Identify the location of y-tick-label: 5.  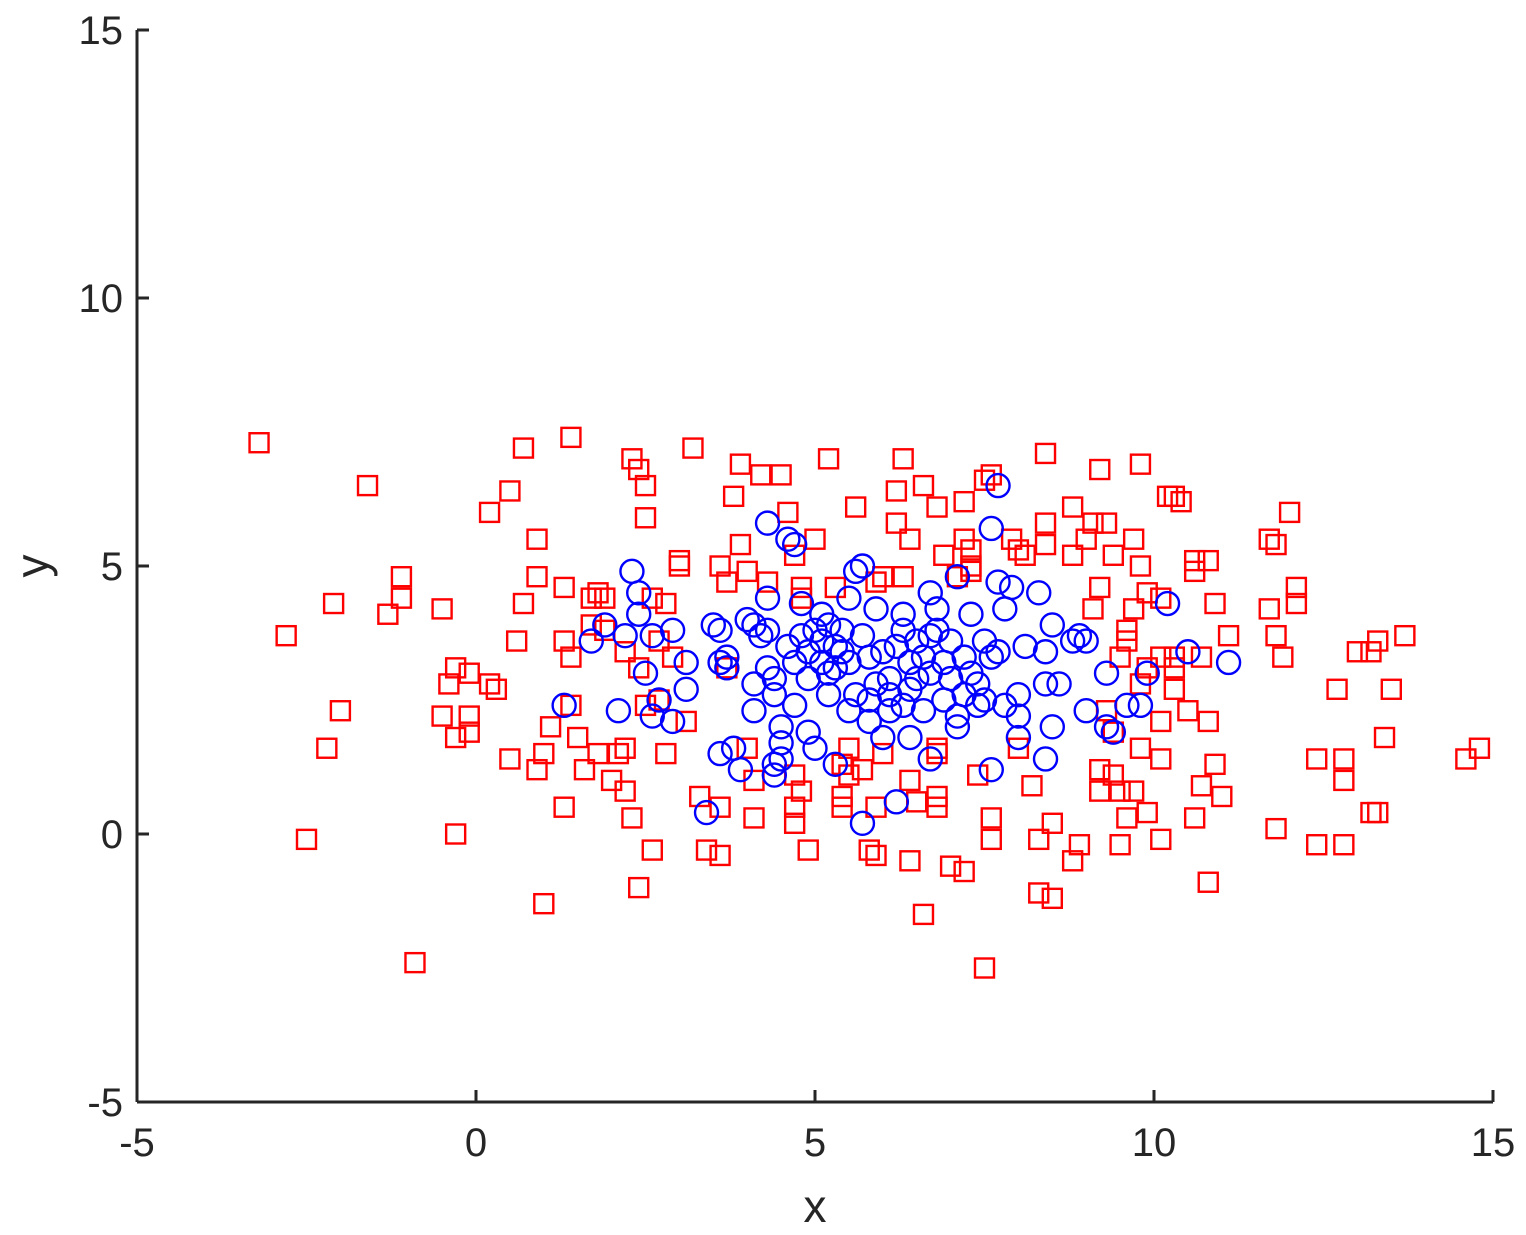
(112, 567).